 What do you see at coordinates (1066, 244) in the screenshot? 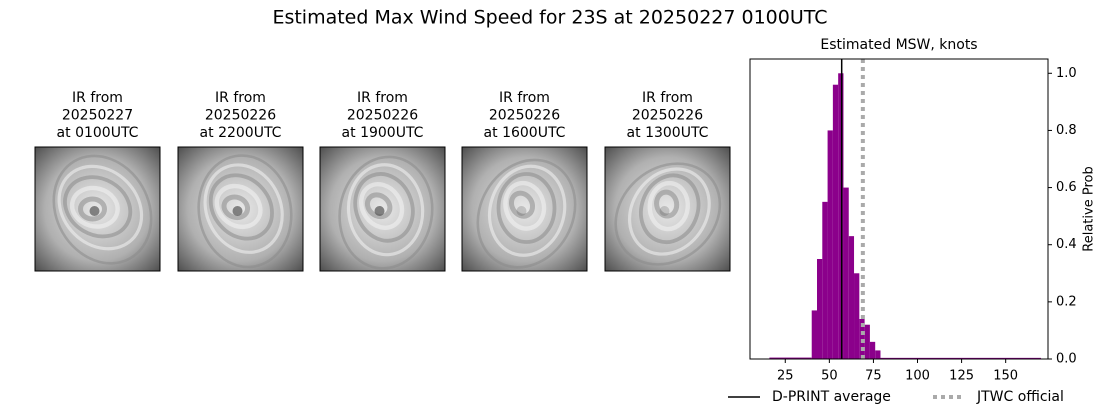
I see `y-tick-label: 0.4` at bounding box center [1066, 244].